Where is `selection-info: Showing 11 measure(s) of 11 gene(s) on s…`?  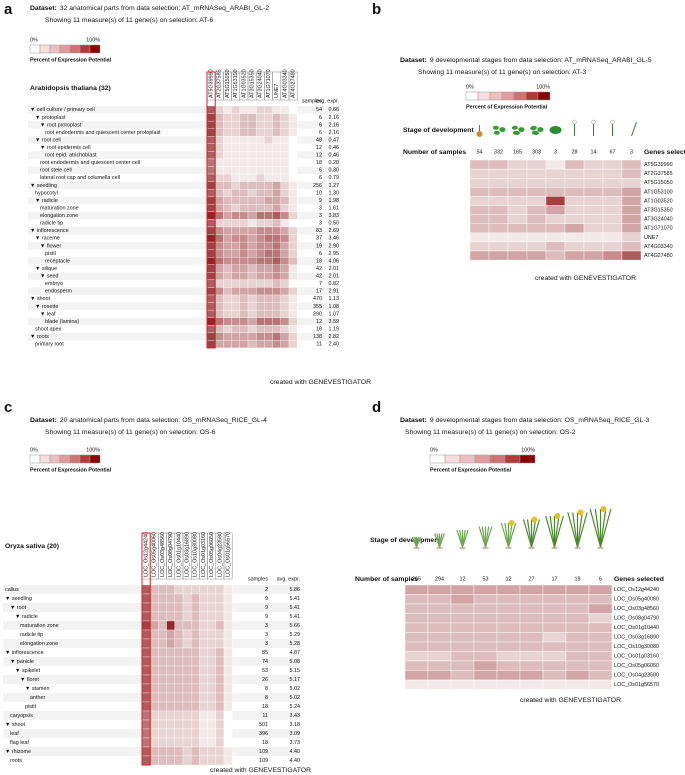 selection-info: Showing 11 measure(s) of 11 gene(s) on s… is located at coordinates (129, 20).